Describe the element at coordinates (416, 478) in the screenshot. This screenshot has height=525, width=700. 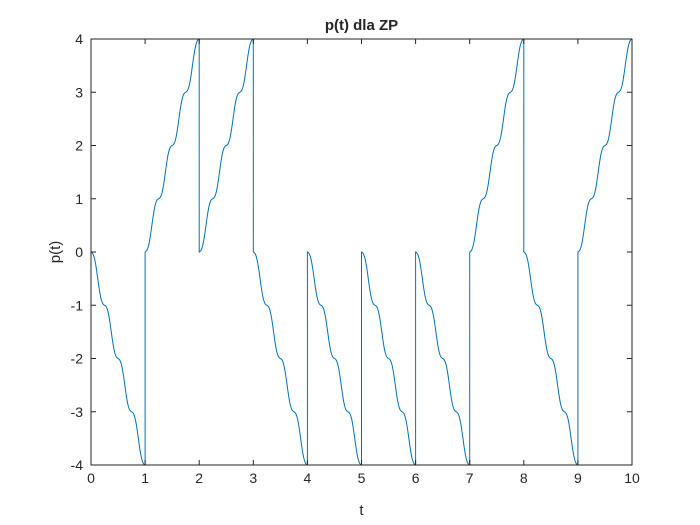
I see `x-tick-label: 6` at that location.